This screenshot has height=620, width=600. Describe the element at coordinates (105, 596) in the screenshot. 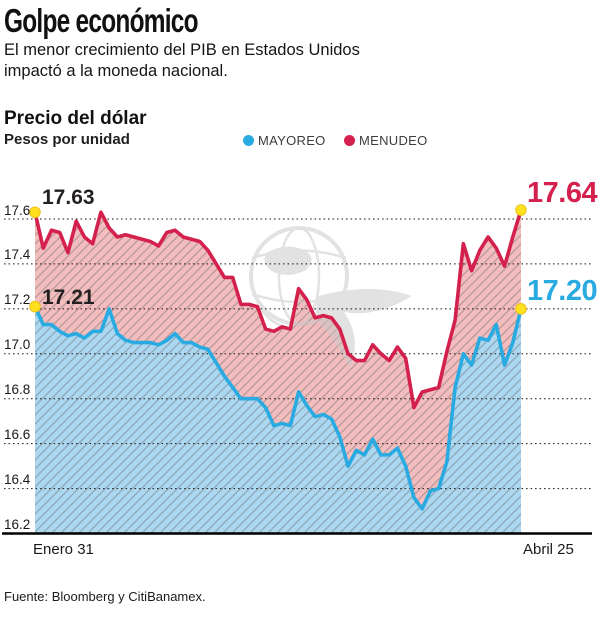

I see `source-credit: Fuente: Bloomberg y CitiBanamex.` at that location.